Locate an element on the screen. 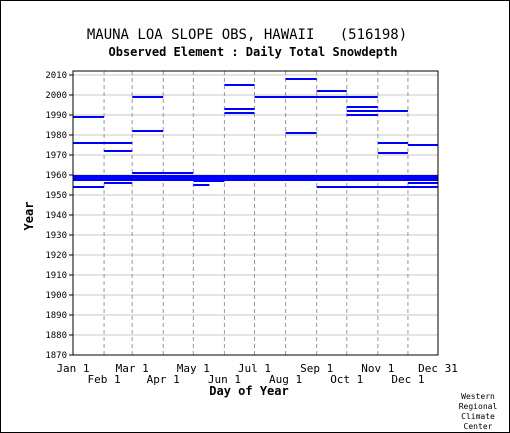 This screenshot has height=433, width=510. y-tick-label: 1970 is located at coordinates (56, 156).